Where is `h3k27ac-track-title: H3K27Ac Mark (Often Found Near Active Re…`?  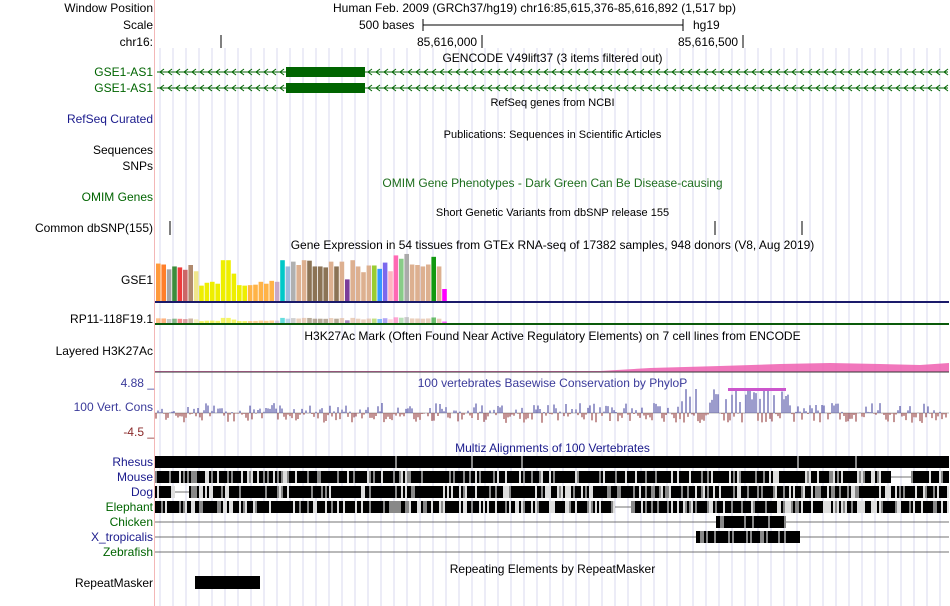 h3k27ac-track-title: H3K27Ac Mark (Often Found Near Active Re… is located at coordinates (552, 336).